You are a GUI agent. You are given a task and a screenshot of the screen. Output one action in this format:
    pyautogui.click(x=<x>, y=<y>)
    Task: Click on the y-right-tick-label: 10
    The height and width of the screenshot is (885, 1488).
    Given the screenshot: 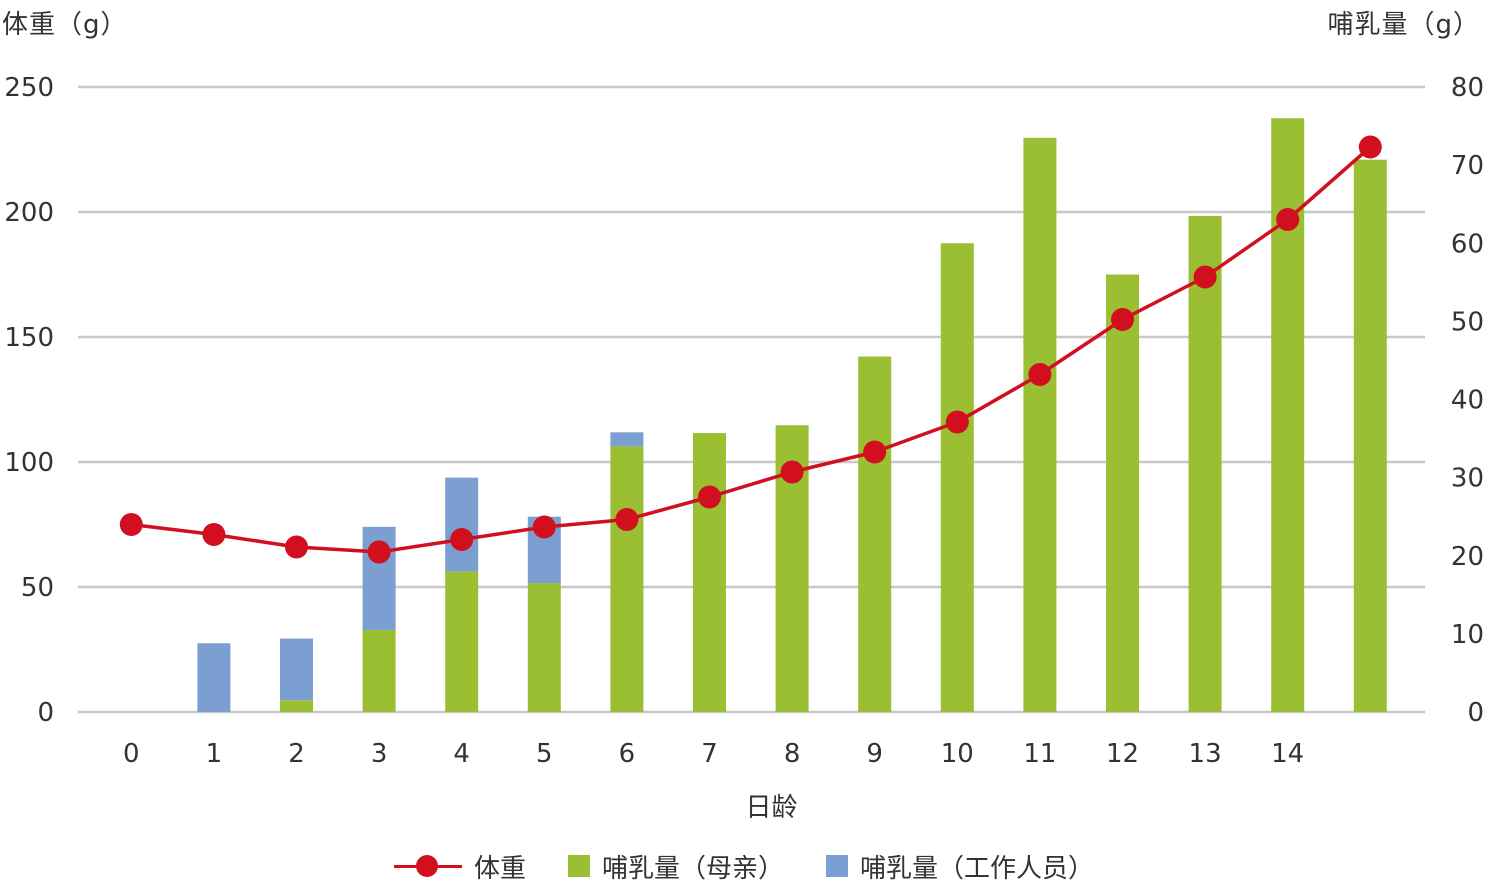 What is the action you would take?
    pyautogui.click(x=1467, y=635)
    